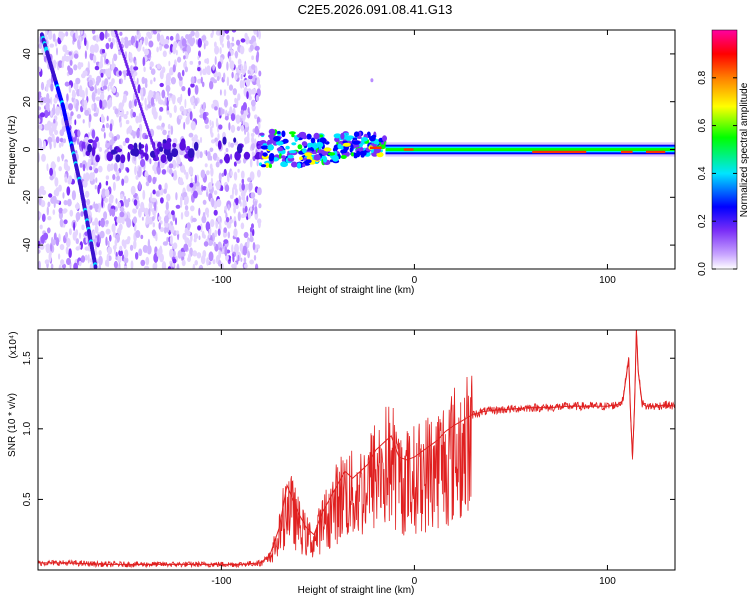 The width and height of the screenshot is (750, 600). What do you see at coordinates (702, 221) in the screenshot?
I see `colorbar-tick-label: 0.2` at bounding box center [702, 221].